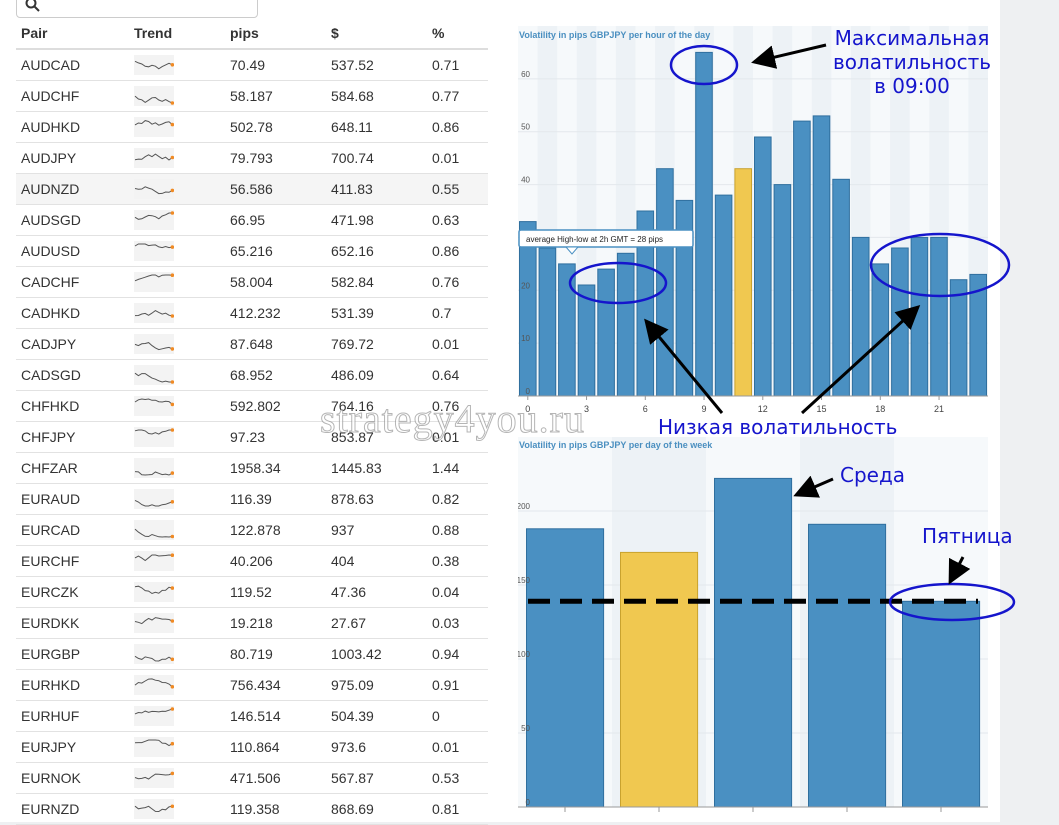 This screenshot has height=825, width=1059. Describe the element at coordinates (376, 34) in the screenshot. I see `header-usd: $` at that location.